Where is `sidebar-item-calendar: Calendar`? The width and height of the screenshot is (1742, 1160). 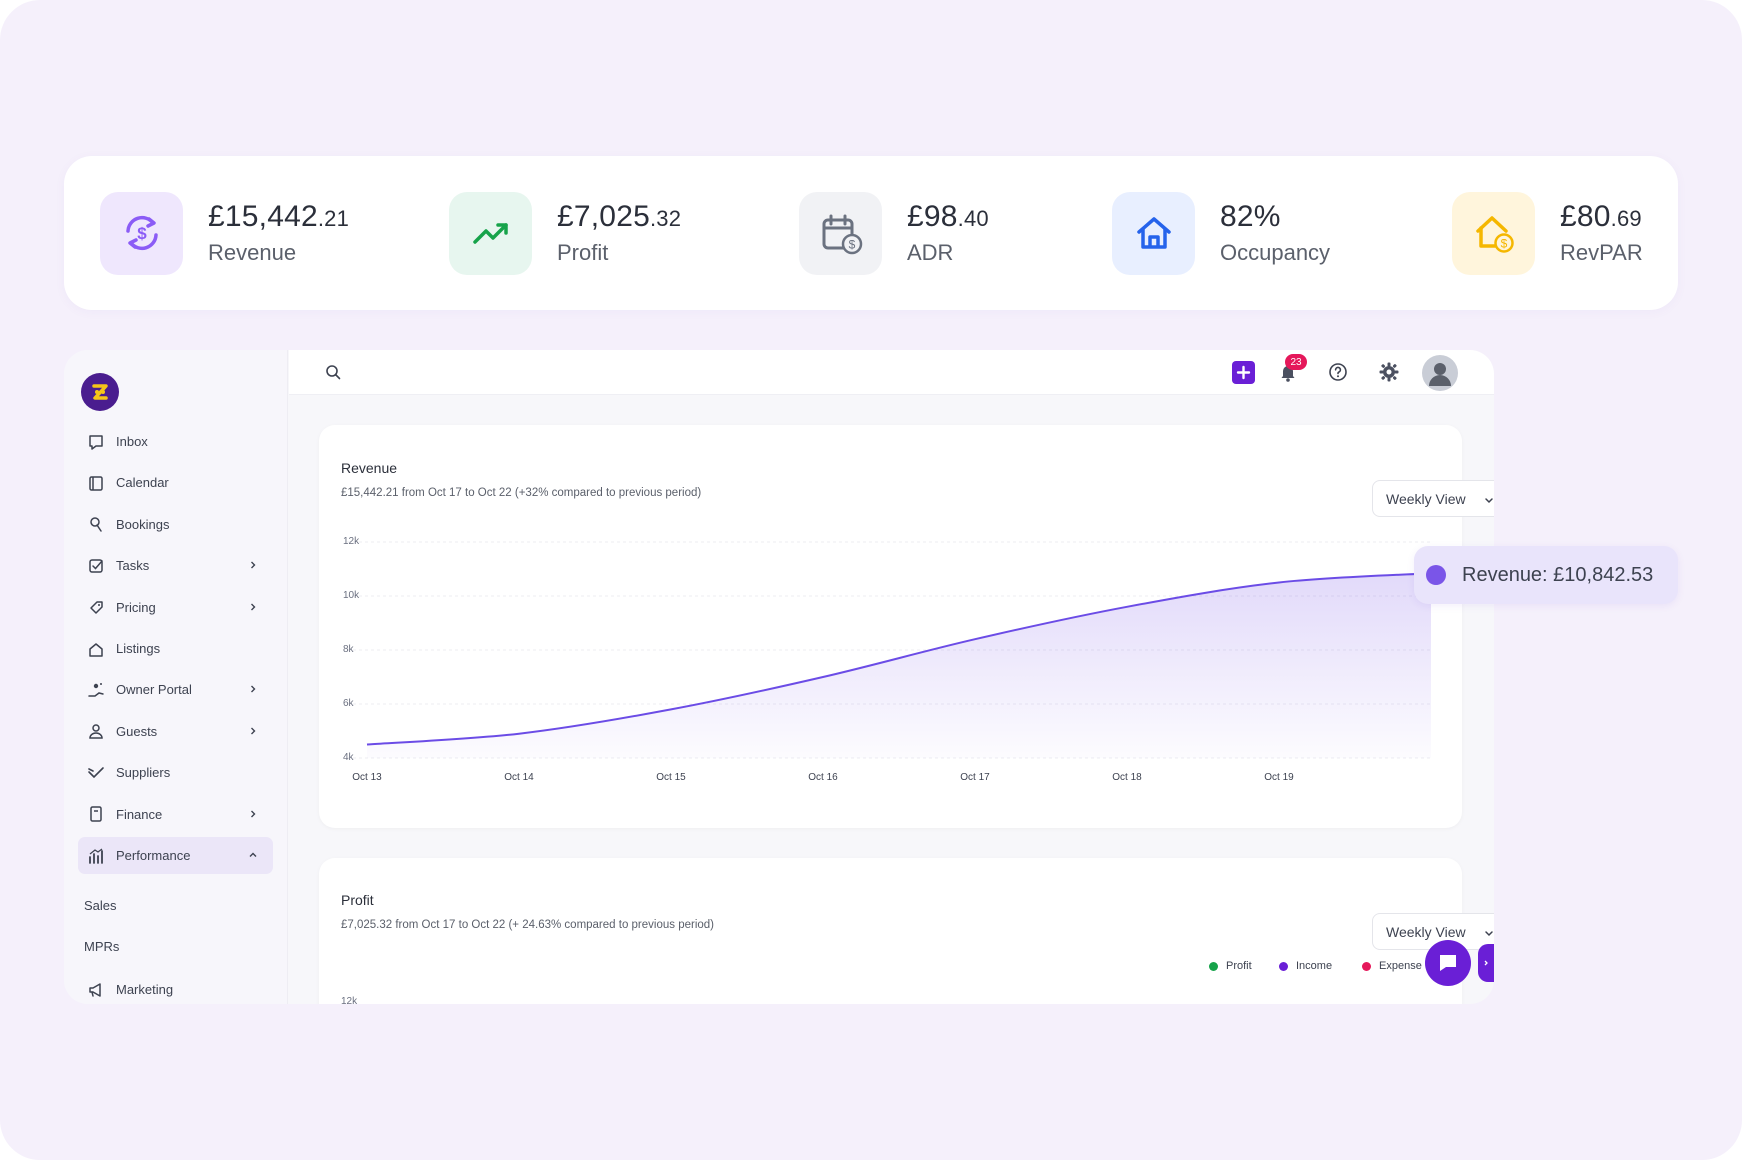 sidebar-item-calendar: Calendar is located at coordinates (175, 482).